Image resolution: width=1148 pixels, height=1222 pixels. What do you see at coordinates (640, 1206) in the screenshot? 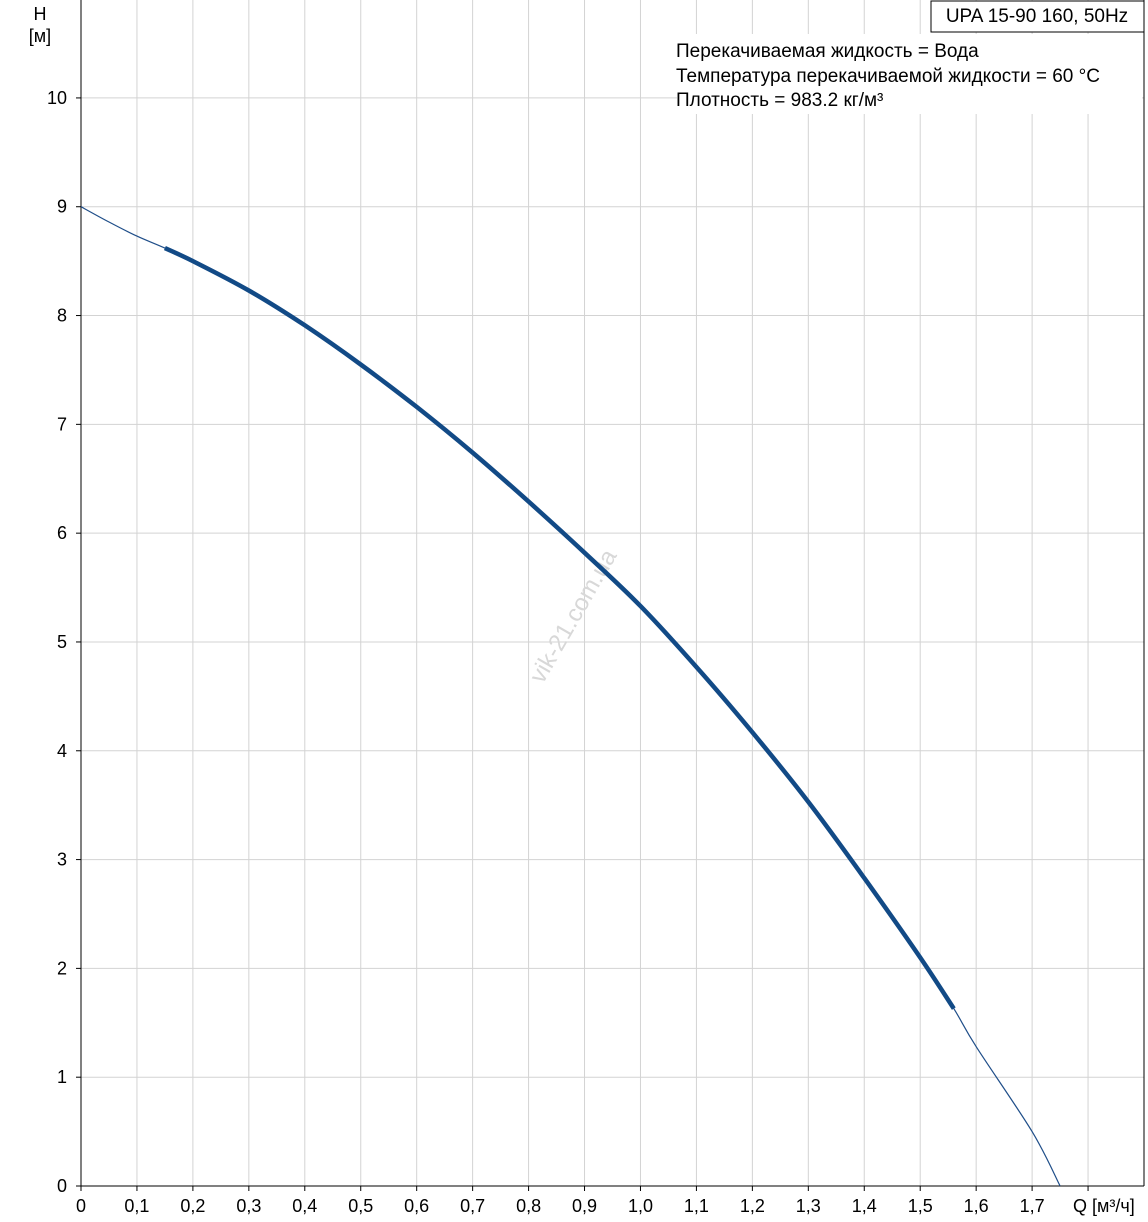
I see `x-tick-label: 1,0` at bounding box center [640, 1206].